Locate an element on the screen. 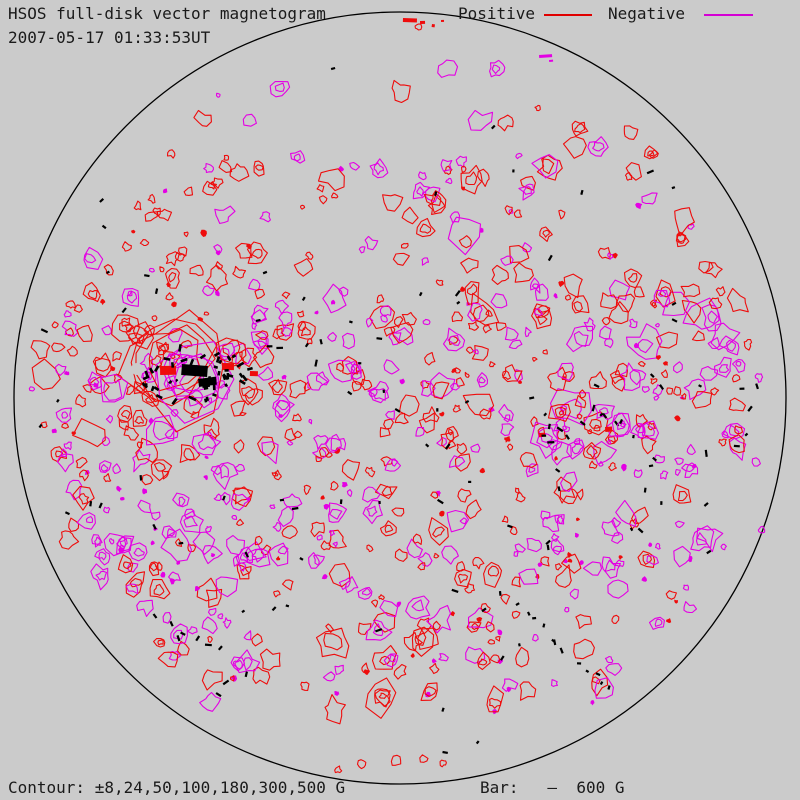 This screenshot has height=800, width=800. bar-scale-label: Bar: — 600 G is located at coordinates (552, 787).